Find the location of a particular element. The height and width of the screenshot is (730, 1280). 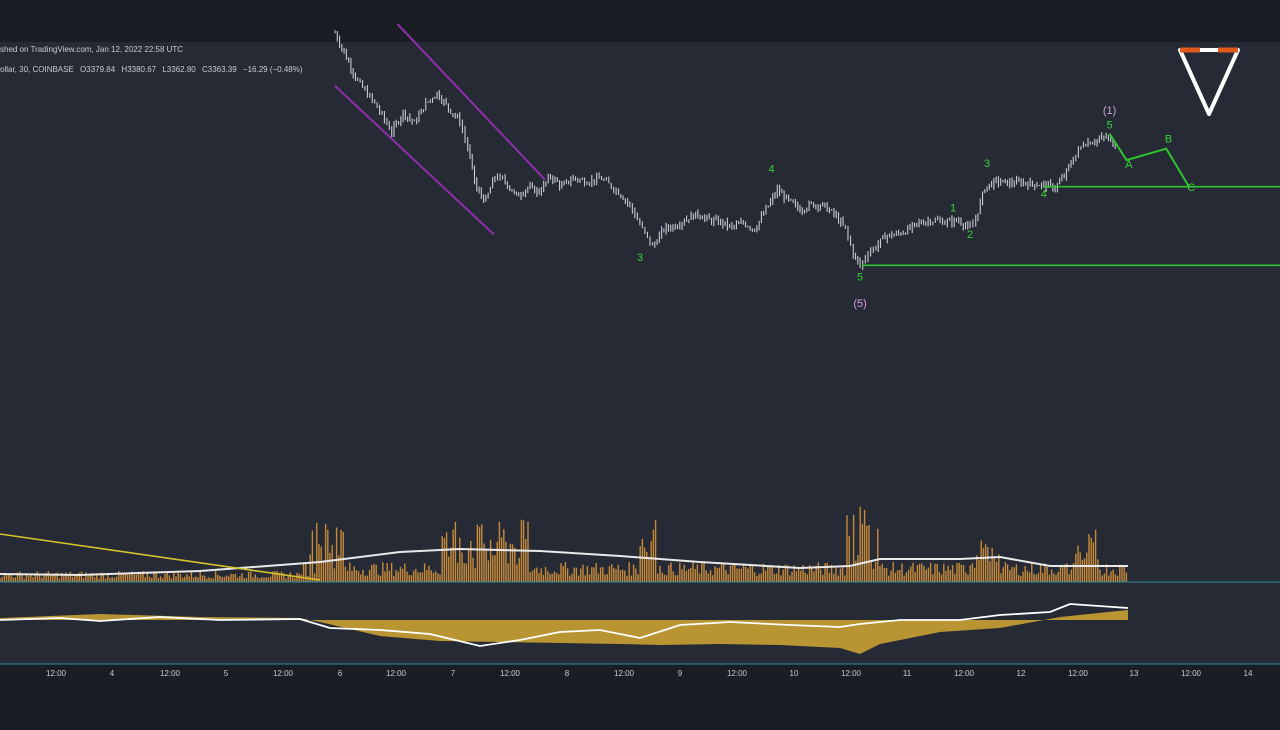

abc-projection-line is located at coordinates (1149, 160).